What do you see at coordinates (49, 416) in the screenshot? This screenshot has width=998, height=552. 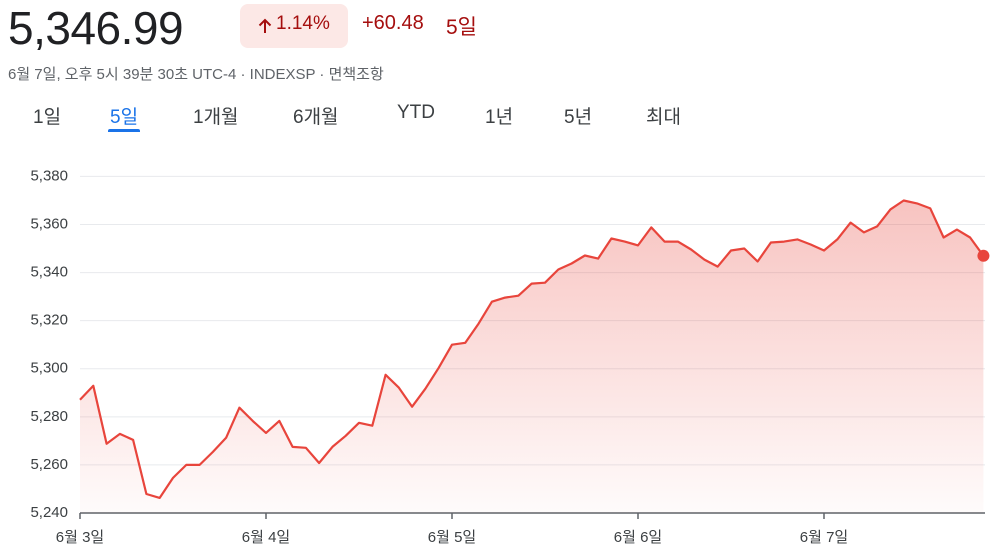 I see `y-tick-label: 5,280` at bounding box center [49, 416].